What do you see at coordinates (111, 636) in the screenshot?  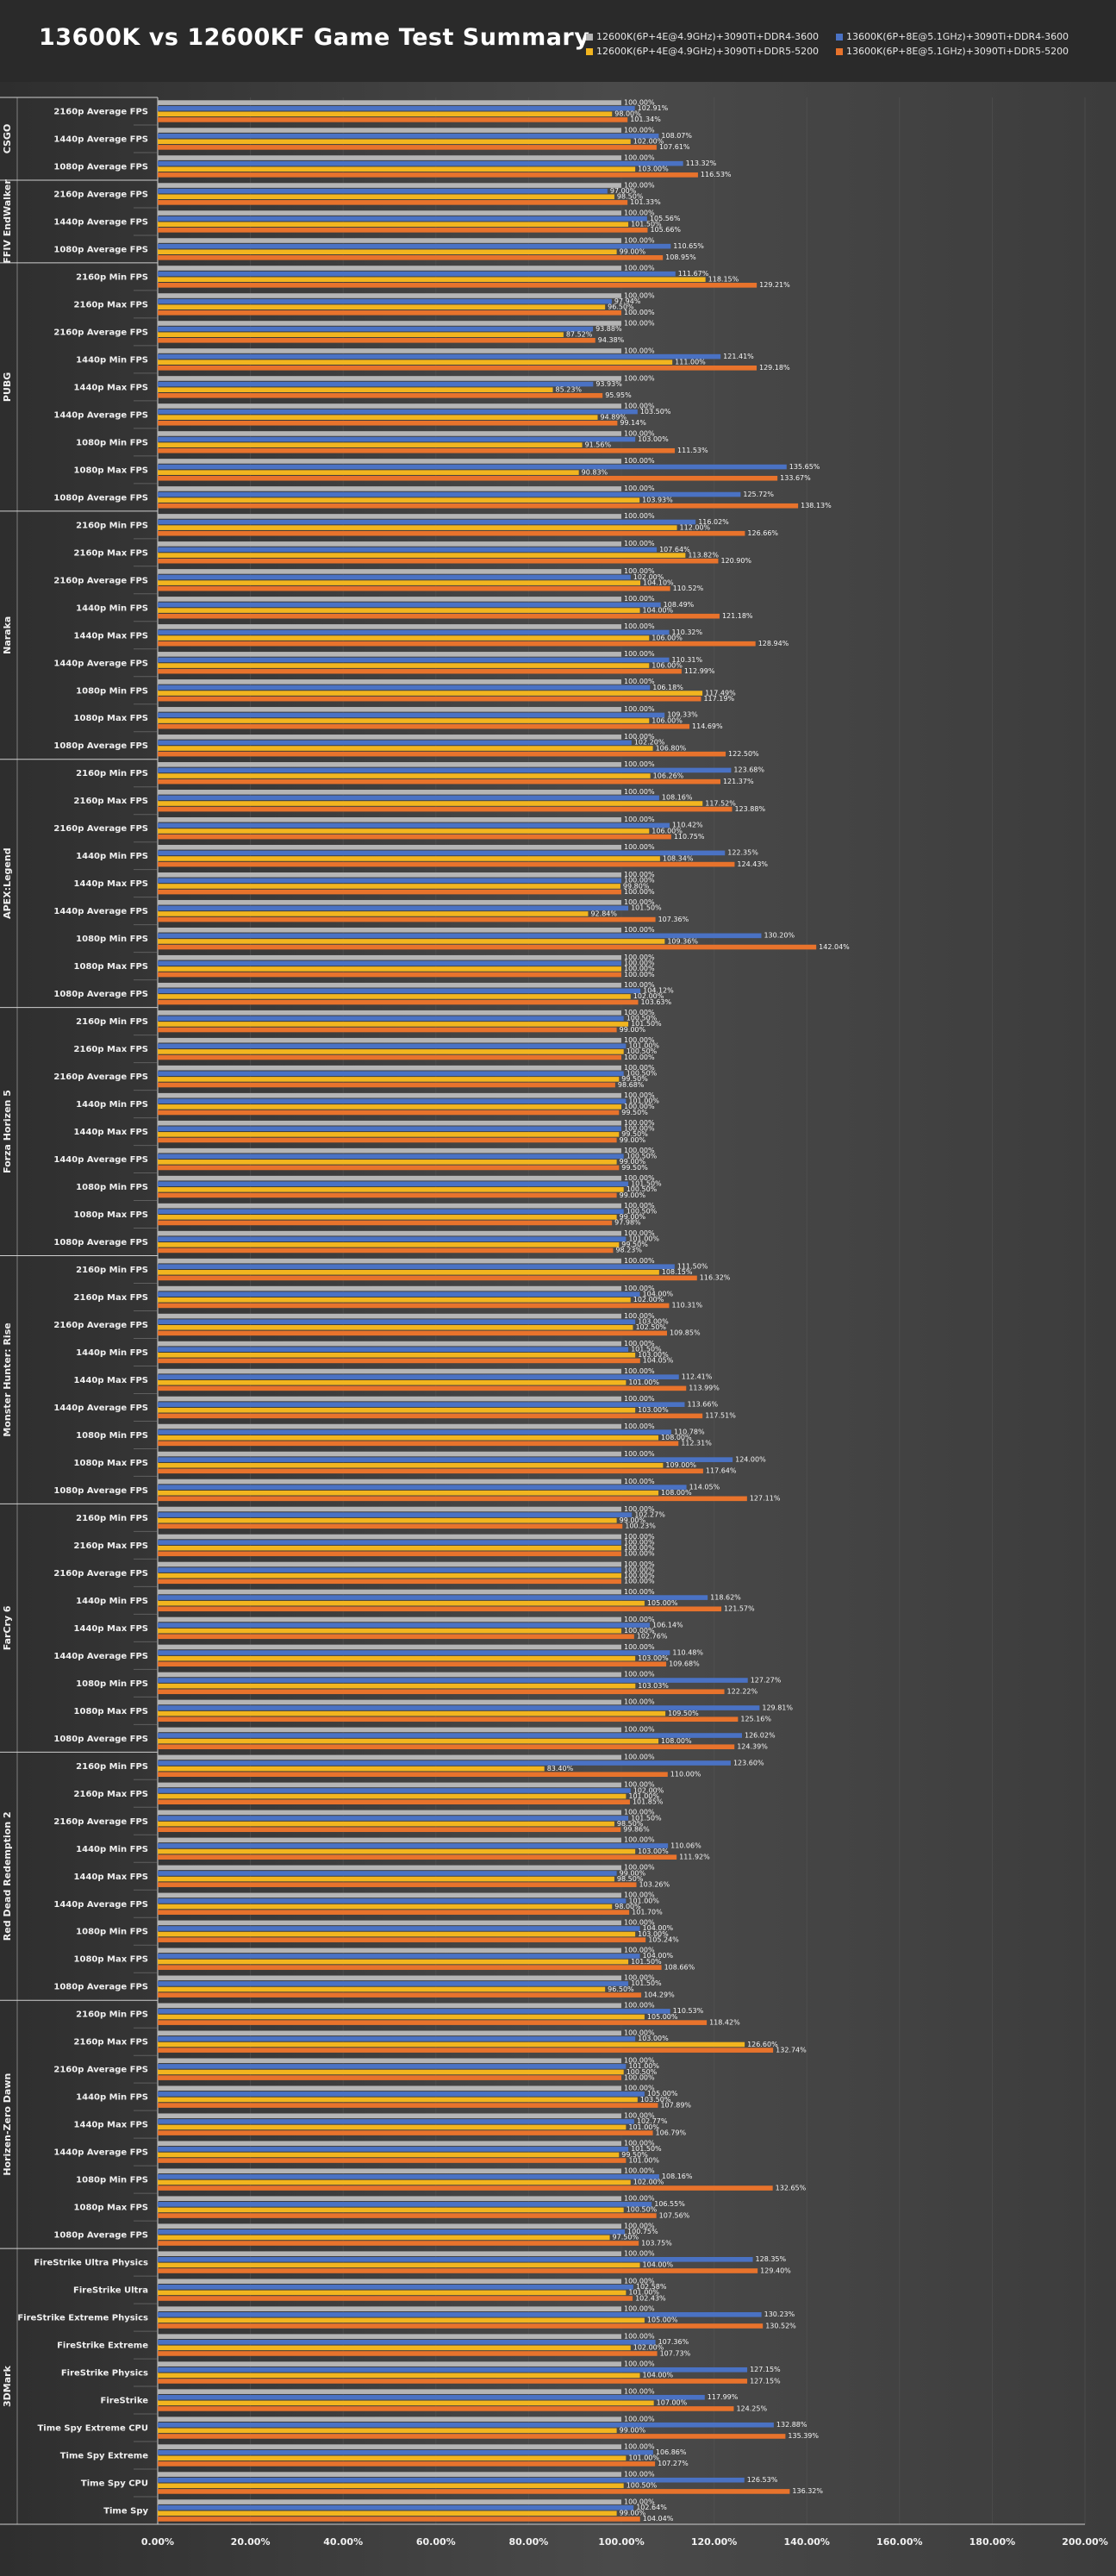 I see `category-label: 1440p Max FPS` at bounding box center [111, 636].